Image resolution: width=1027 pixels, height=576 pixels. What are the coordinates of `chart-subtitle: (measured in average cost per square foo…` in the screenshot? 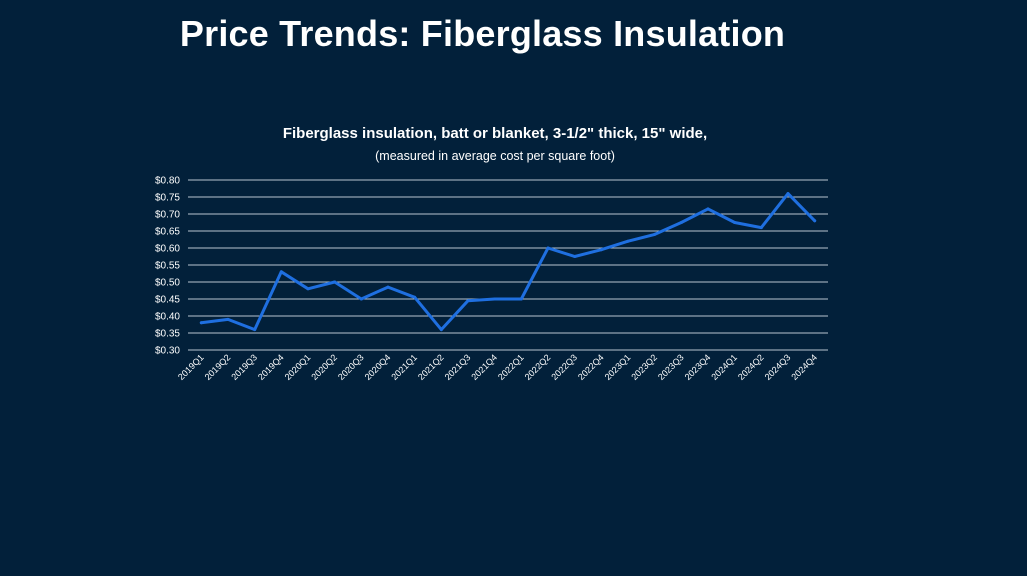 It's located at (495, 156).